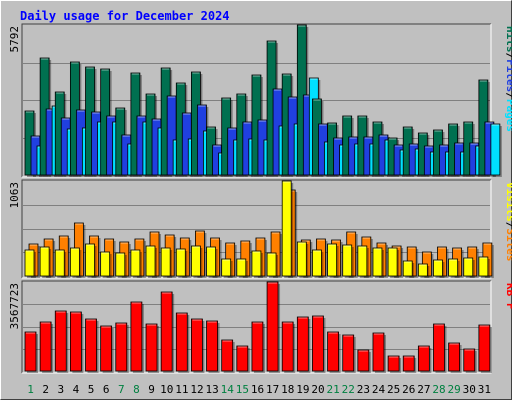  What do you see at coordinates (228, 389) in the screenshot?
I see `x-tick-label-14: 14` at bounding box center [228, 389].